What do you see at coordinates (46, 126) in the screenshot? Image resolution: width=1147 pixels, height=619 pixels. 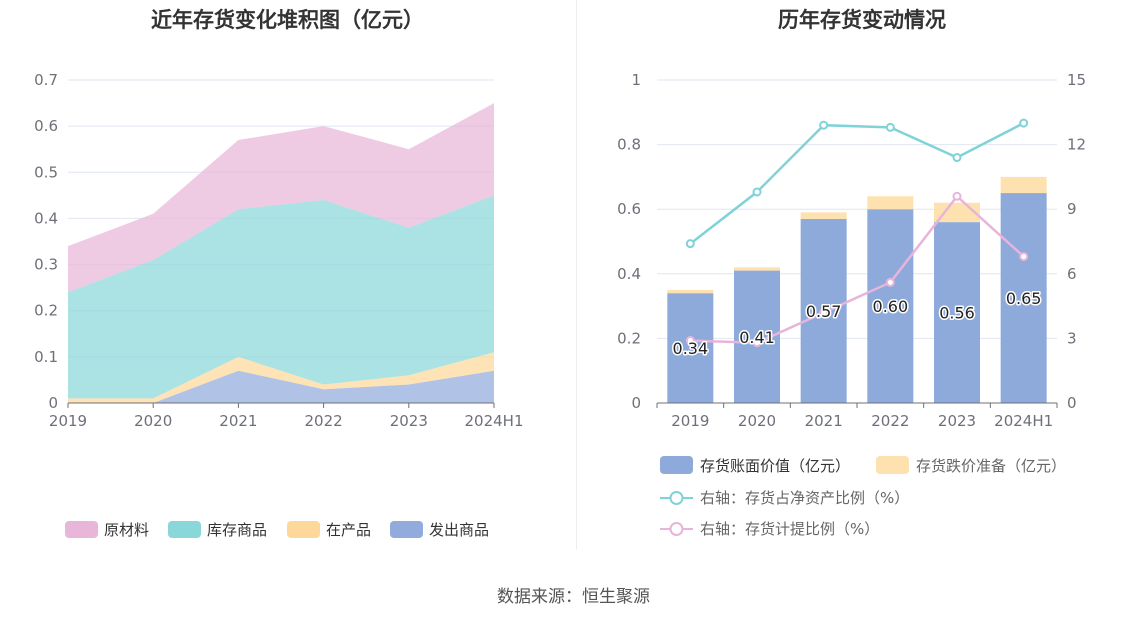 I see `y-tick-label: 0.6` at bounding box center [46, 126].